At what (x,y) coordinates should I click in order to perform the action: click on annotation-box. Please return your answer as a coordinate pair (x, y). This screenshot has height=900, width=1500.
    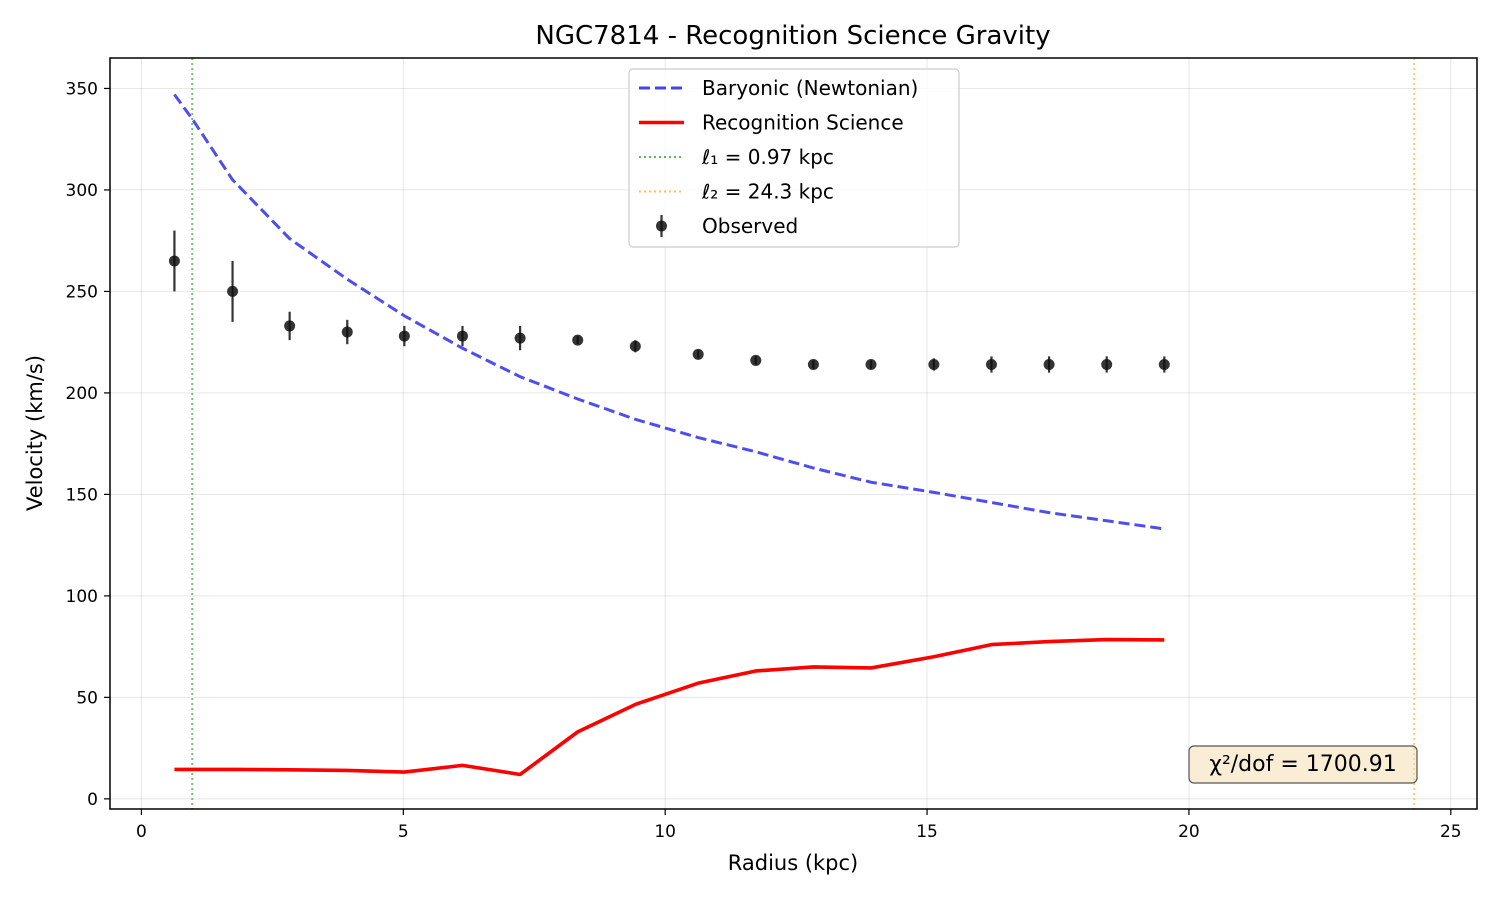
    Looking at the image, I should click on (1303, 764).